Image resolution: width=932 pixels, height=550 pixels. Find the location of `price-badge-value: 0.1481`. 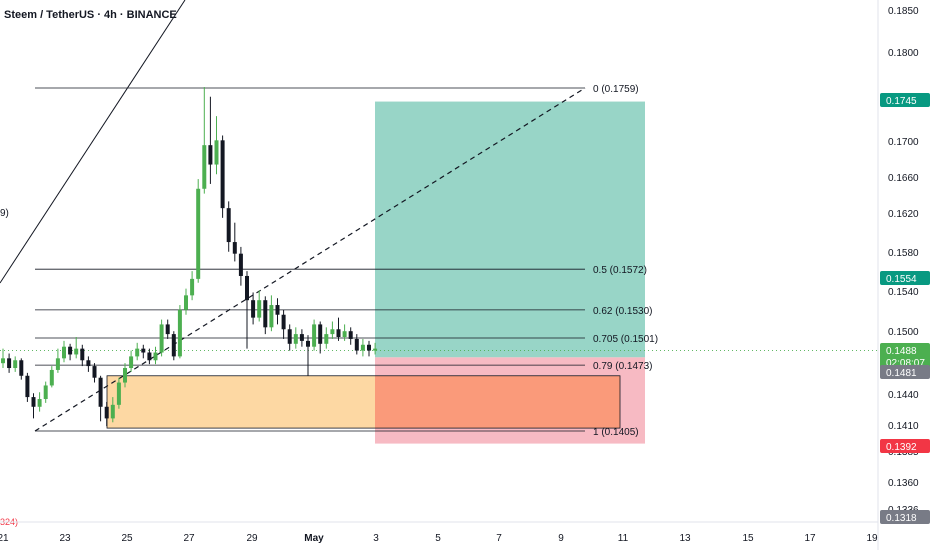

price-badge-value: 0.1481 is located at coordinates (901, 373).